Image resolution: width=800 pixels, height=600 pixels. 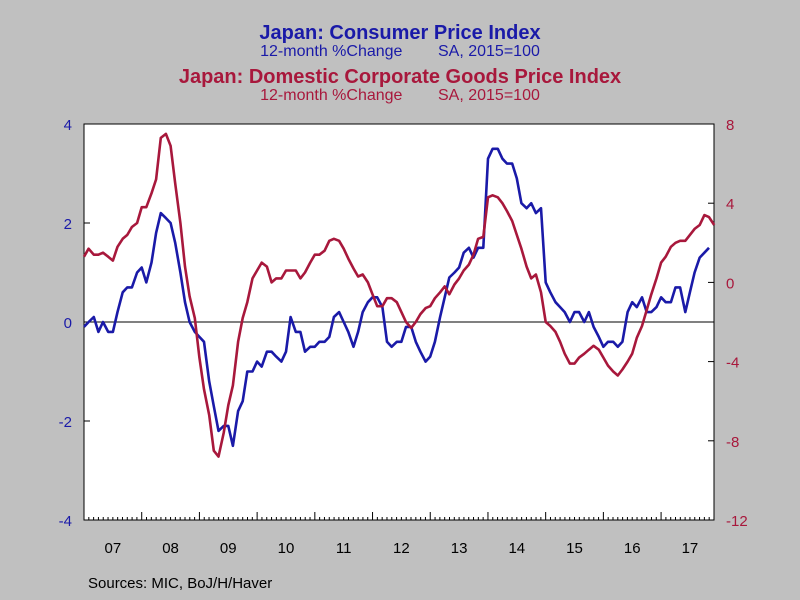 I want to click on right-tick-label: -4, so click(x=732, y=363).